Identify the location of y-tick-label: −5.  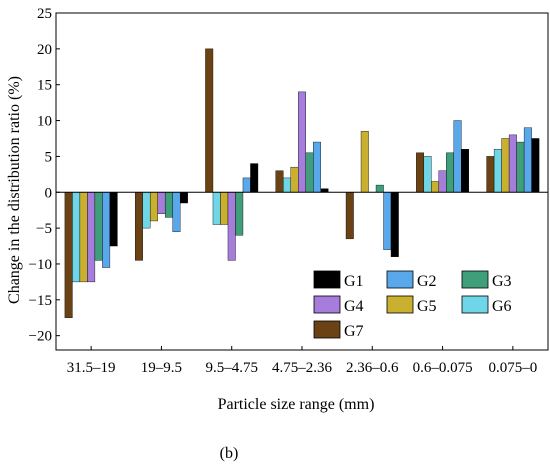
(44, 229).